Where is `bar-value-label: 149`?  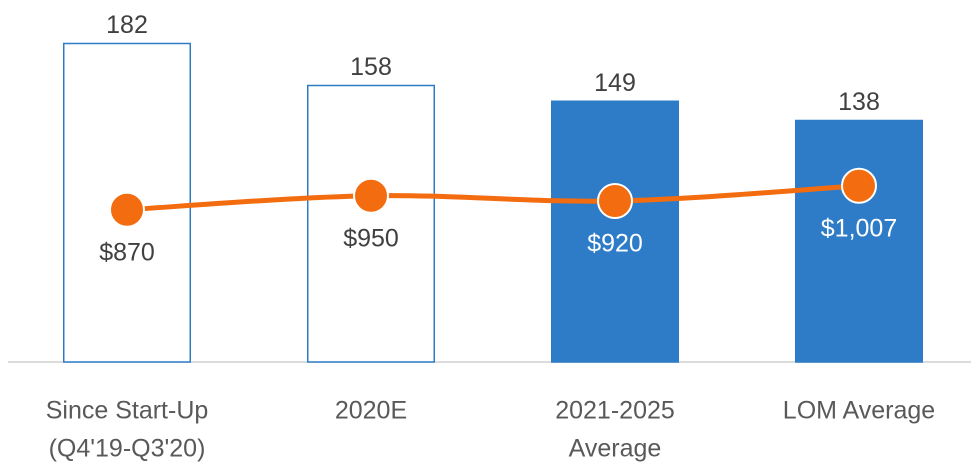
bar-value-label: 149 is located at coordinates (615, 83).